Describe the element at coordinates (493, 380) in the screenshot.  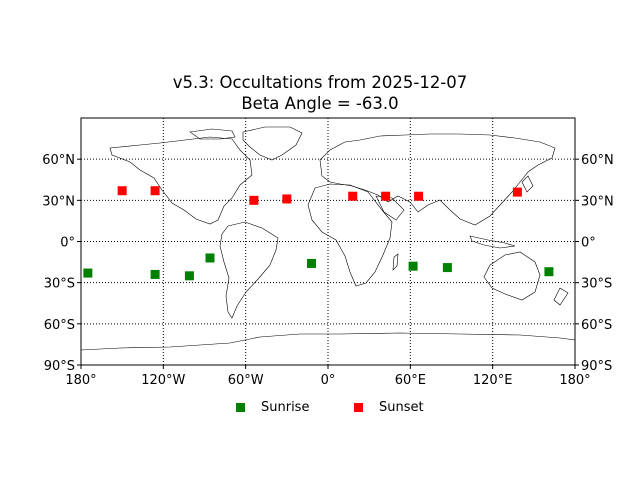
I see `x-tick-label: 120°E` at that location.